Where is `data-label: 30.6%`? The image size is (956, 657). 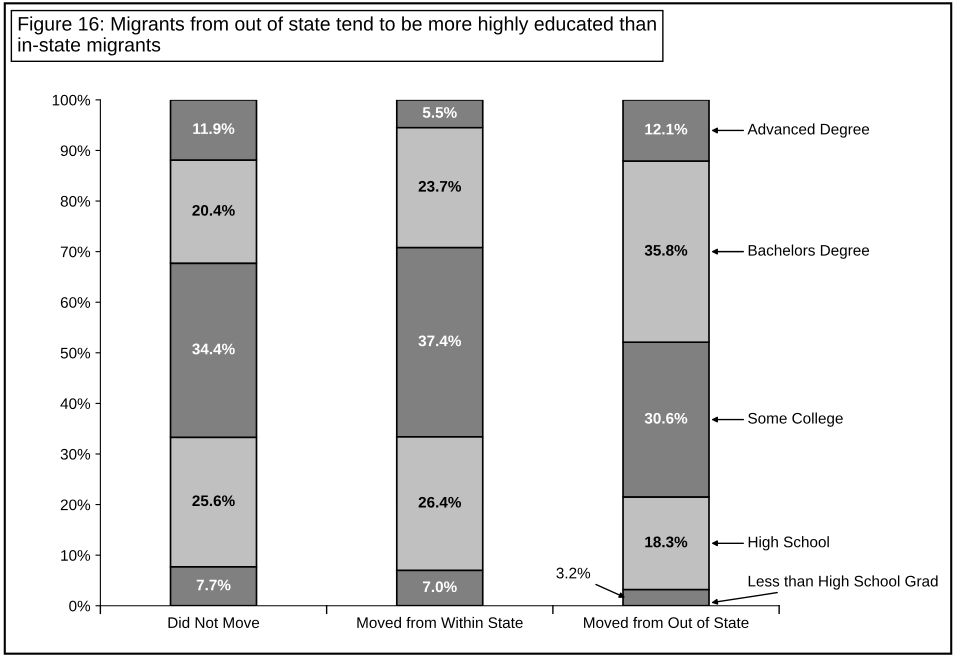
data-label: 30.6% is located at coordinates (666, 418).